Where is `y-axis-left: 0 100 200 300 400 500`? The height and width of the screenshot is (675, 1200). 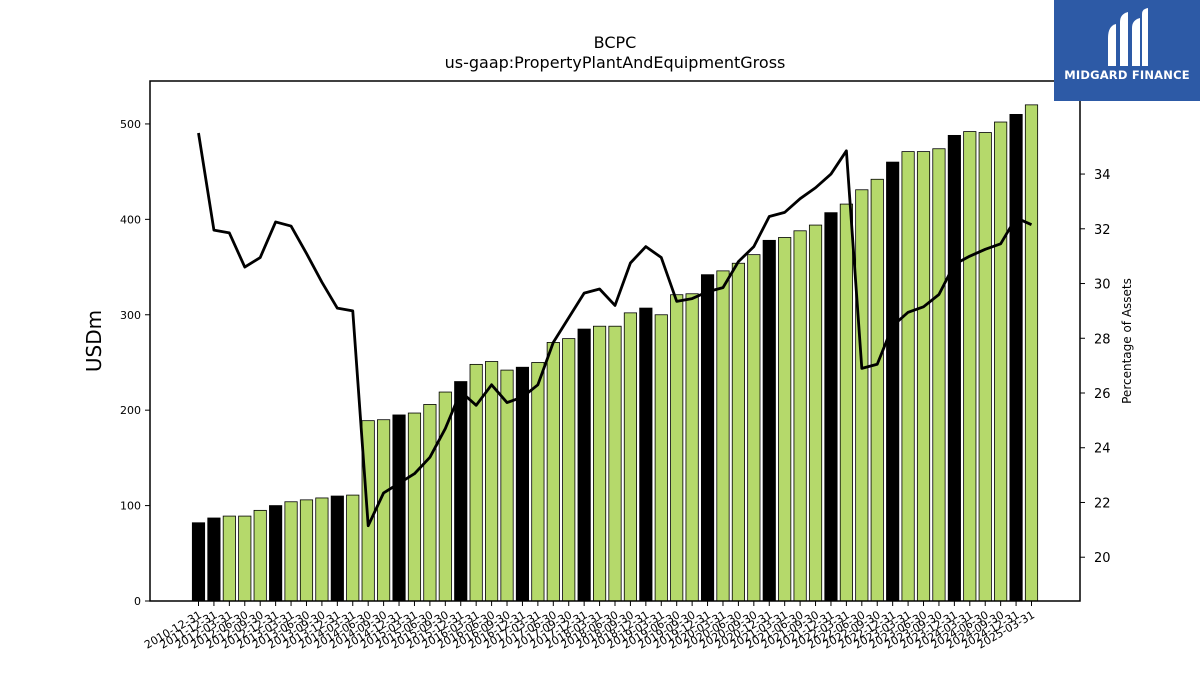 y-axis-left: 0 100 200 300 400 500 is located at coordinates (135, 363).